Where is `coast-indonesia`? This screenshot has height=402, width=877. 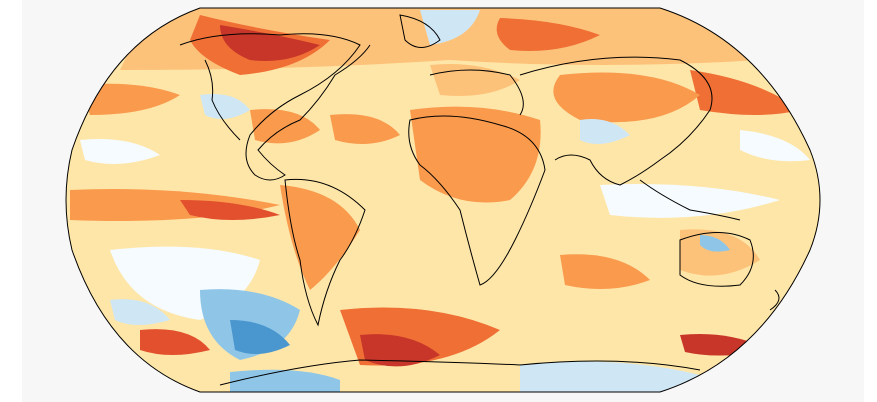 coast-indonesia is located at coordinates (690, 200).